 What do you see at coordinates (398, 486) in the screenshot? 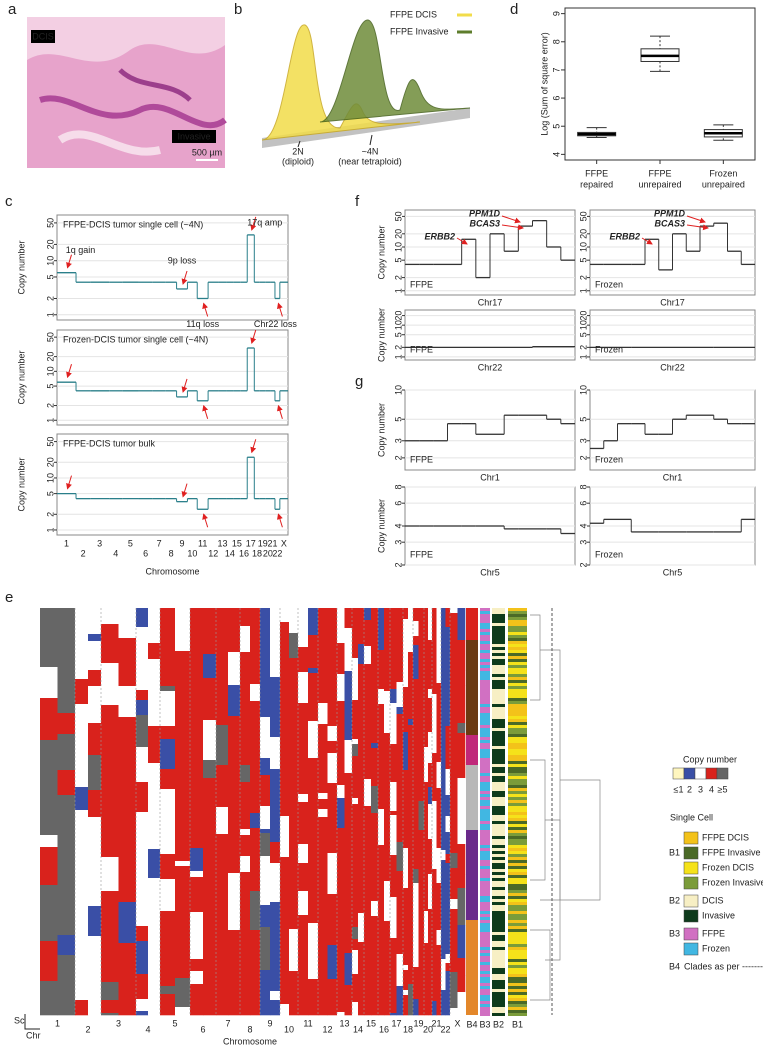
I see `y-tick-label: 8` at bounding box center [398, 486].